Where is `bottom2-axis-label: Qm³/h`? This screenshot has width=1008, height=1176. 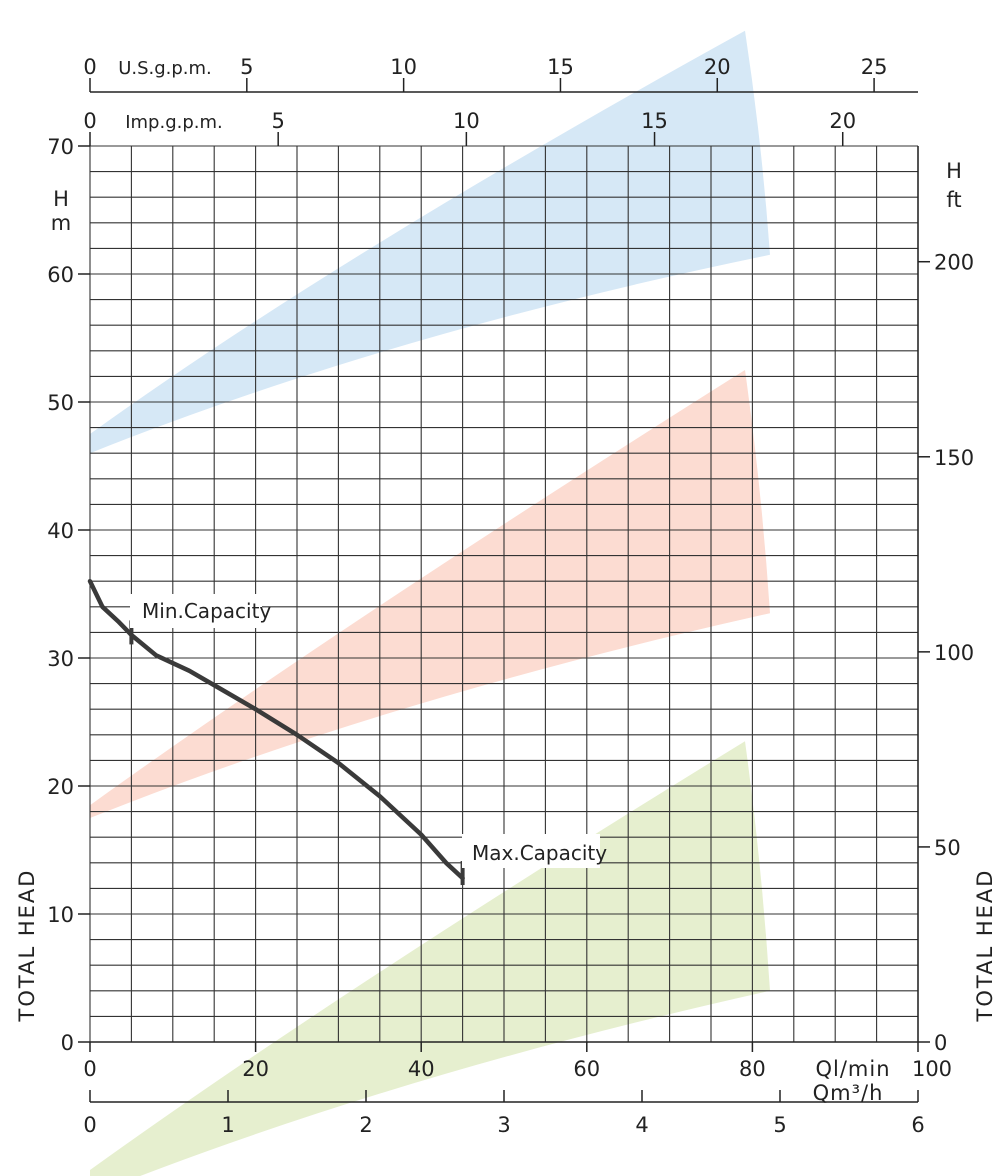 bottom2-axis-label: Qm³/h is located at coordinates (848, 1093).